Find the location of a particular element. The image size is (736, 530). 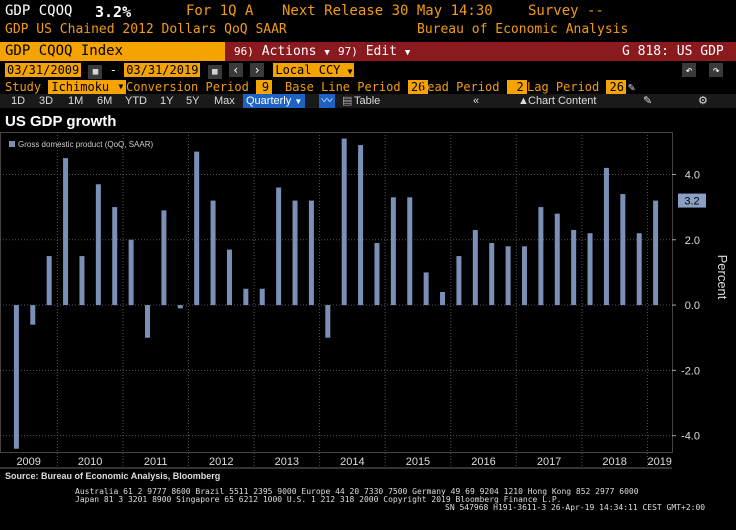

x-tick-label: 2015 is located at coordinates (418, 462).